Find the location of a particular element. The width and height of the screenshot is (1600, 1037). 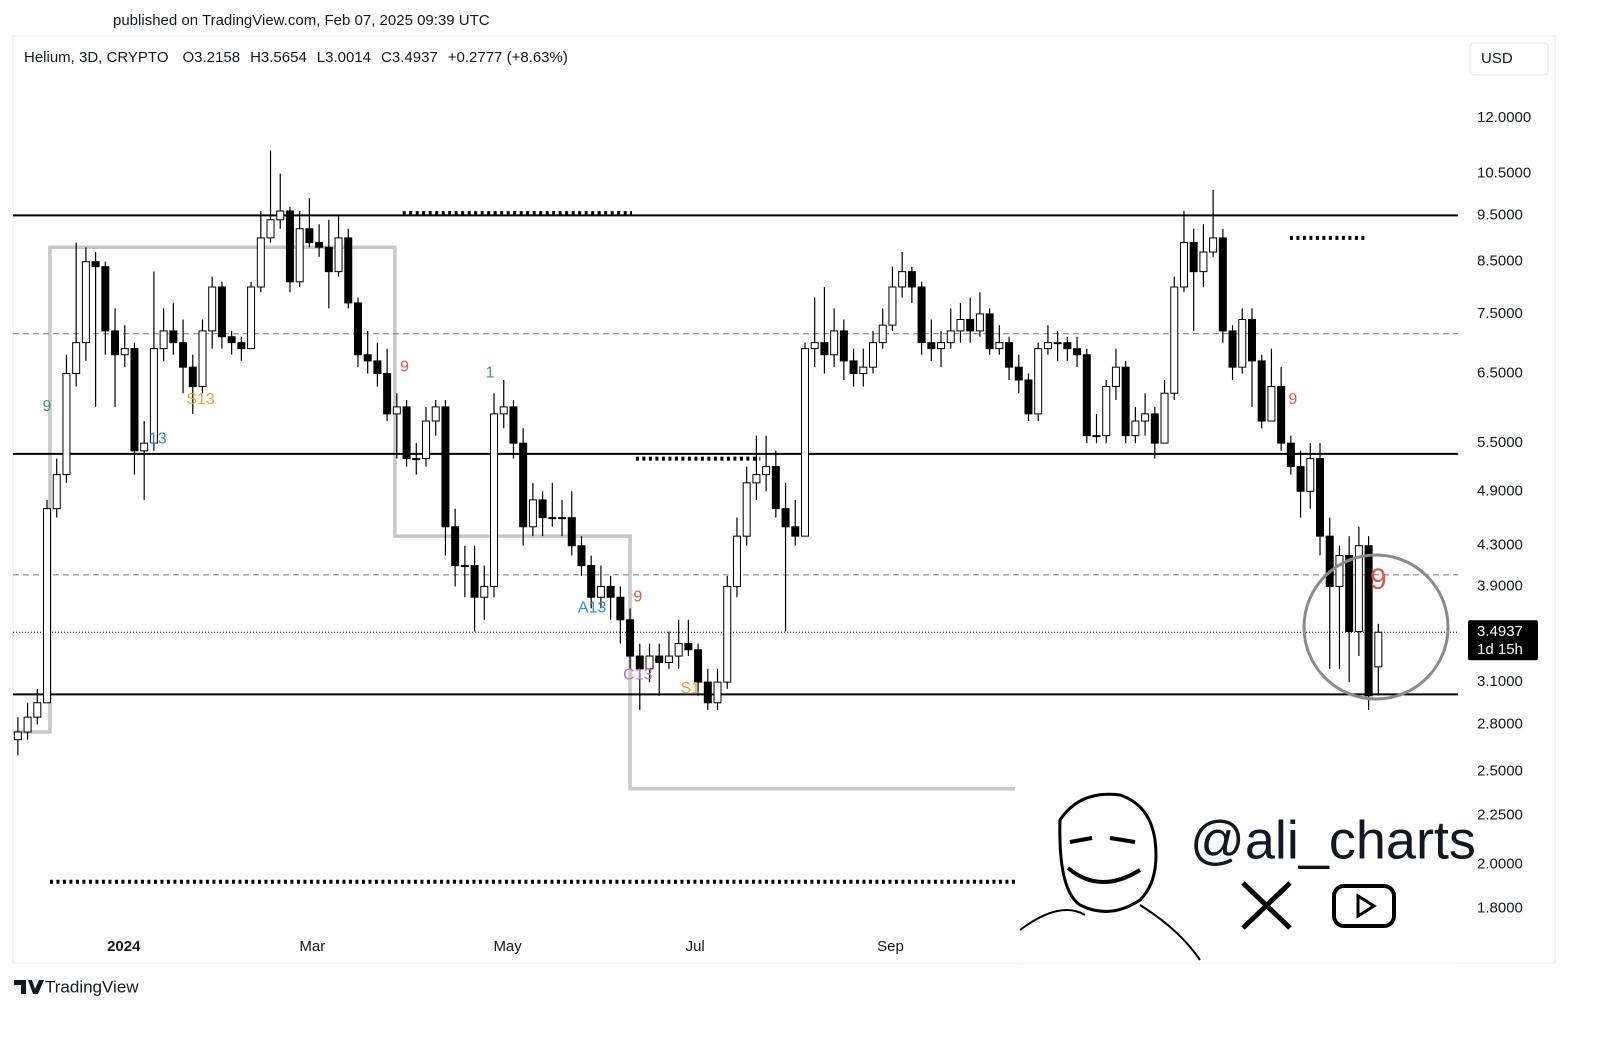

price-label-box is located at coordinates (1503, 640).